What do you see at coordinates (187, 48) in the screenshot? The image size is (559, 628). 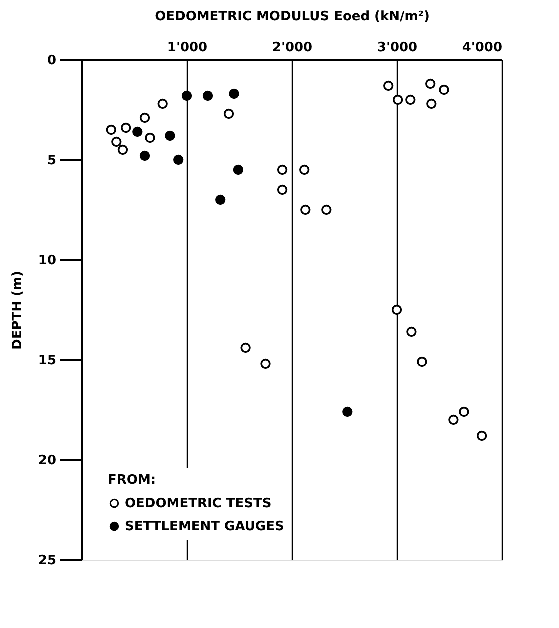 I see `x-tick-label: 1'000` at bounding box center [187, 48].